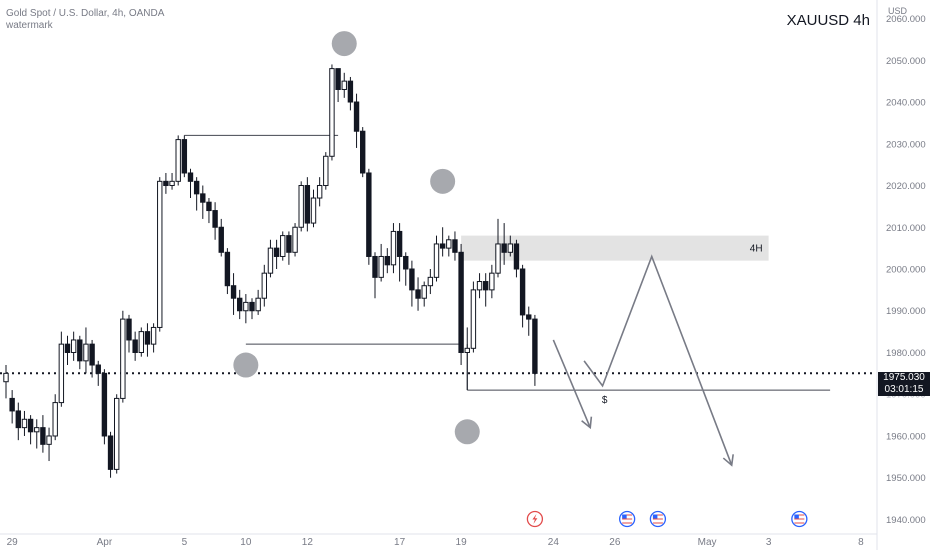 The image size is (932, 550). I want to click on liquidity-label: $, so click(605, 400).